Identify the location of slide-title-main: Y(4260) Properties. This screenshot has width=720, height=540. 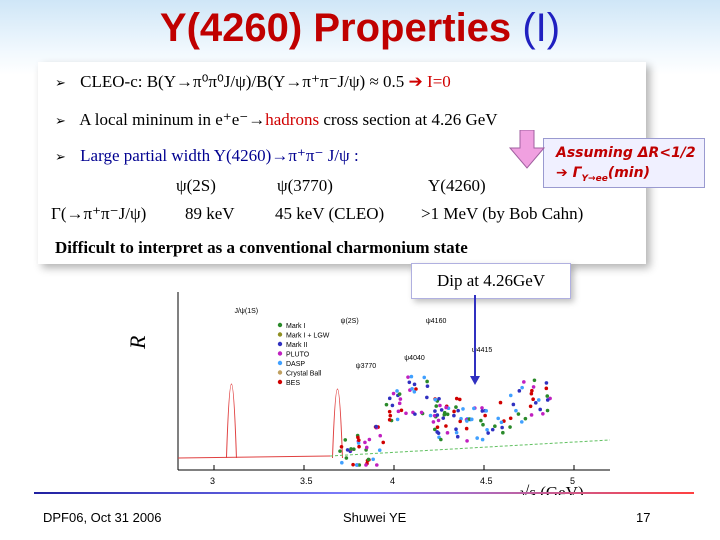
(335, 28).